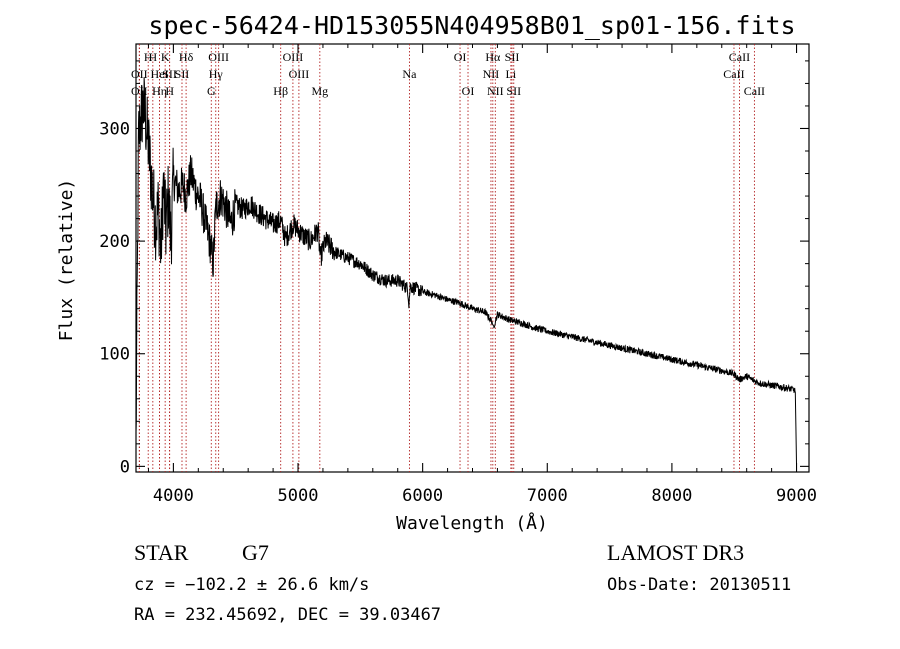 This screenshot has height=649, width=900. What do you see at coordinates (511, 74) in the screenshot?
I see `line-label: Li` at bounding box center [511, 74].